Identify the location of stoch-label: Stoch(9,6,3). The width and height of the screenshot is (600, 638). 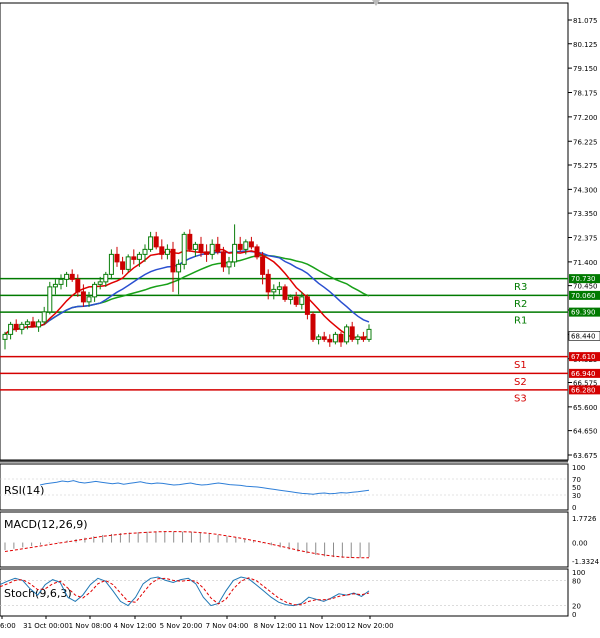
(38, 593).